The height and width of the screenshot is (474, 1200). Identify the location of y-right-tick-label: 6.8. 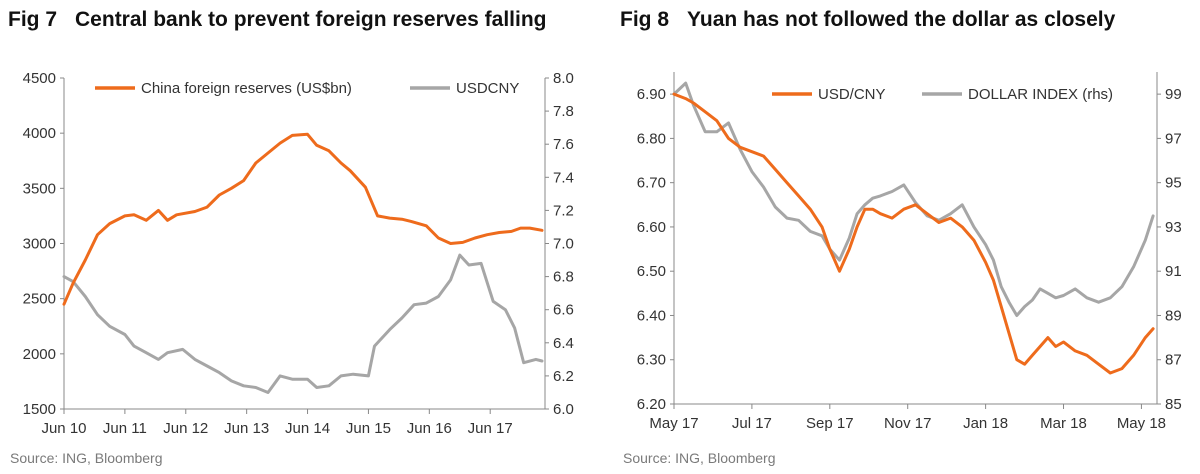
(563, 277).